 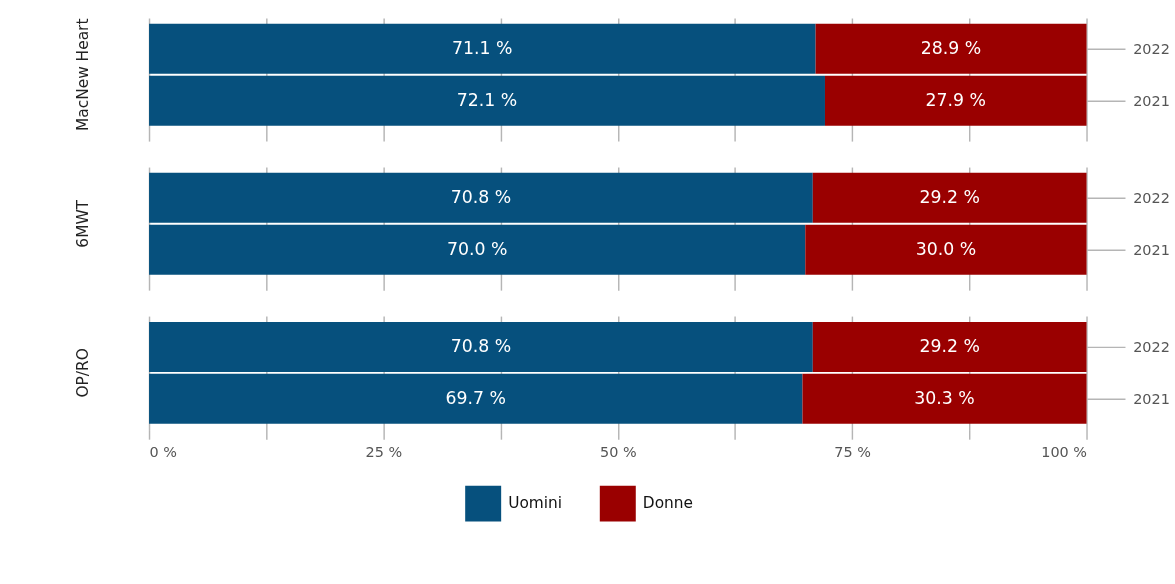 What do you see at coordinates (667, 503) in the screenshot?
I see `legend-label: Donne` at bounding box center [667, 503].